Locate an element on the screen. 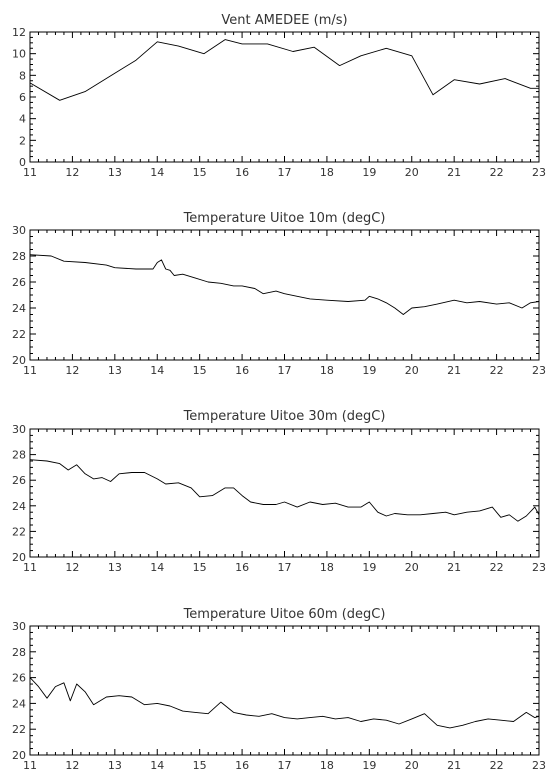  y-tick-label: 12 is located at coordinates (19, 32).